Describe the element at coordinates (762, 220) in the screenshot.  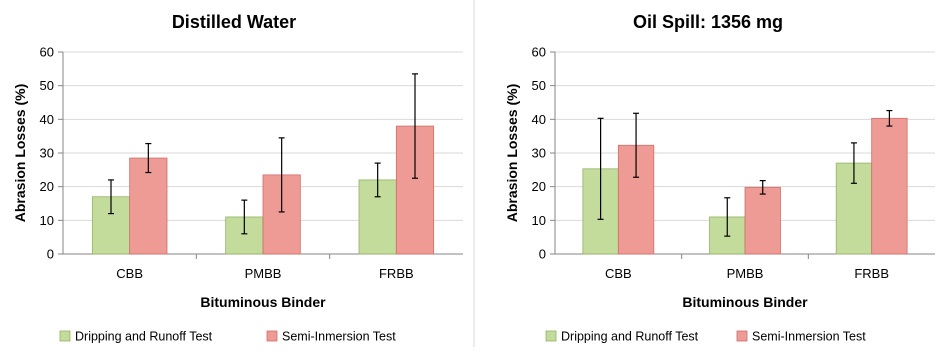
I see `bar-semi-inmersion-pmbb` at that location.